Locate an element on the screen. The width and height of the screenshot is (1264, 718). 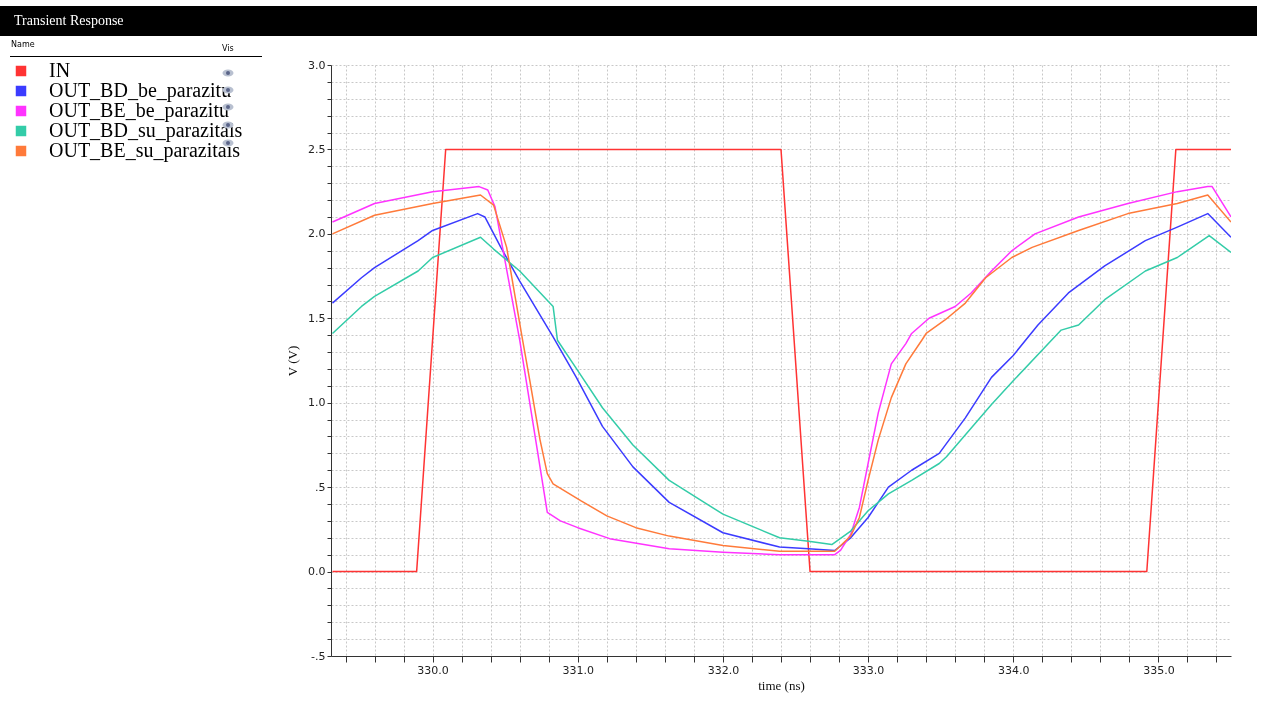
y-tick-label: 1.0 is located at coordinates (317, 403).